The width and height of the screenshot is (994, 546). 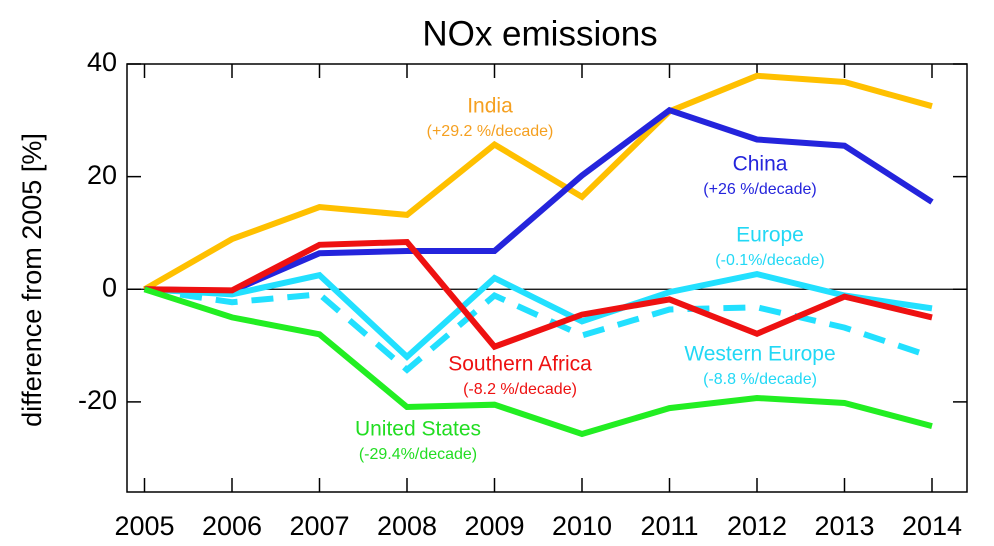 What do you see at coordinates (494, 526) in the screenshot?
I see `x-tick-label: 2009` at bounding box center [494, 526].